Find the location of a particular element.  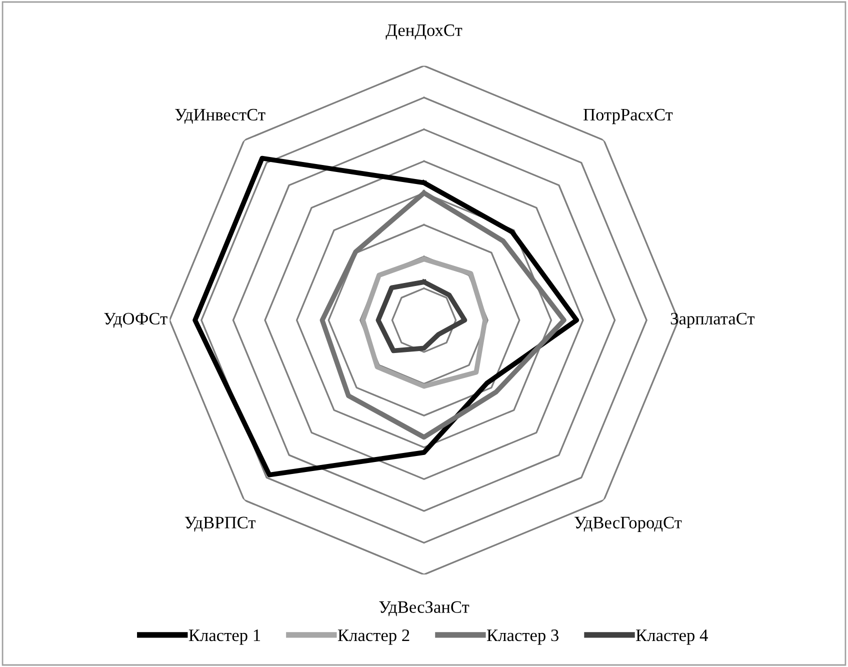

spoke-label: ПотрРасхСт is located at coordinates (628, 116).